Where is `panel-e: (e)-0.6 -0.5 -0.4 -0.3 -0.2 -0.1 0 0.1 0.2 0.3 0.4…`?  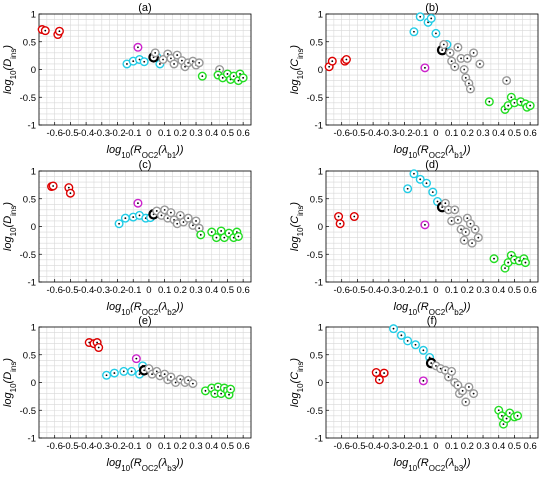
panel-e: (e)-0.6 -0.5 -0.4 -0.3 -0.2 -0.1 0 0.1 0.2 0.3 0.4… is located at coordinates (127, 394).